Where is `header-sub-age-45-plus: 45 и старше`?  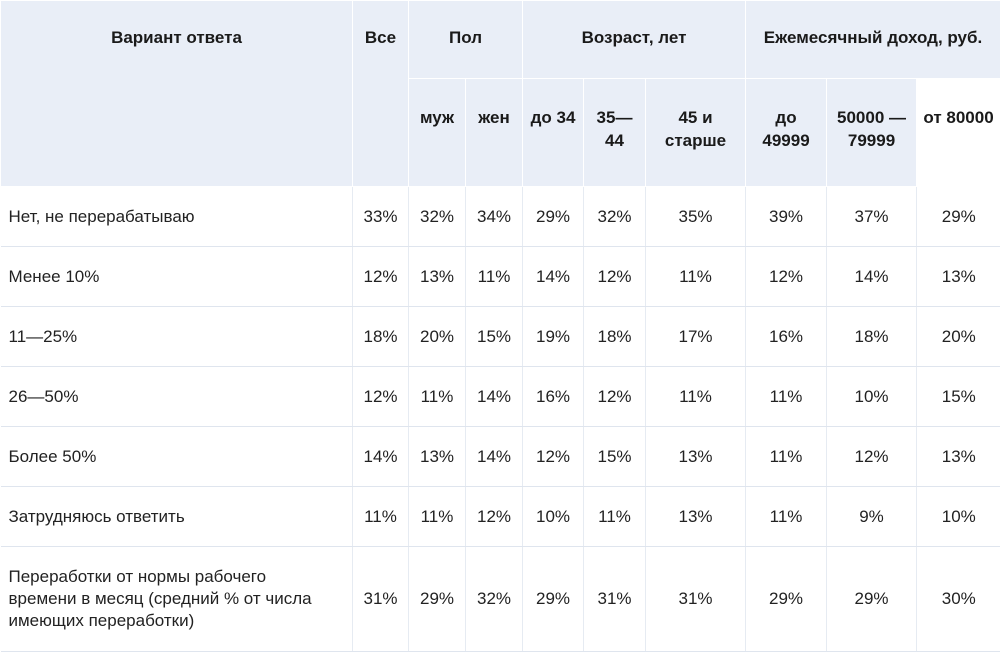 header-sub-age-45-plus: 45 и старше is located at coordinates (696, 132).